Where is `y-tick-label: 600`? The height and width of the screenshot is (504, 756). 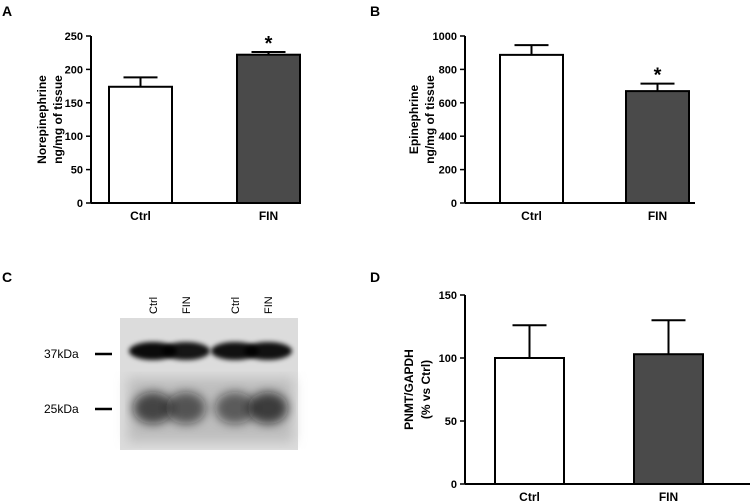 y-tick-label: 600 is located at coordinates (448, 104).